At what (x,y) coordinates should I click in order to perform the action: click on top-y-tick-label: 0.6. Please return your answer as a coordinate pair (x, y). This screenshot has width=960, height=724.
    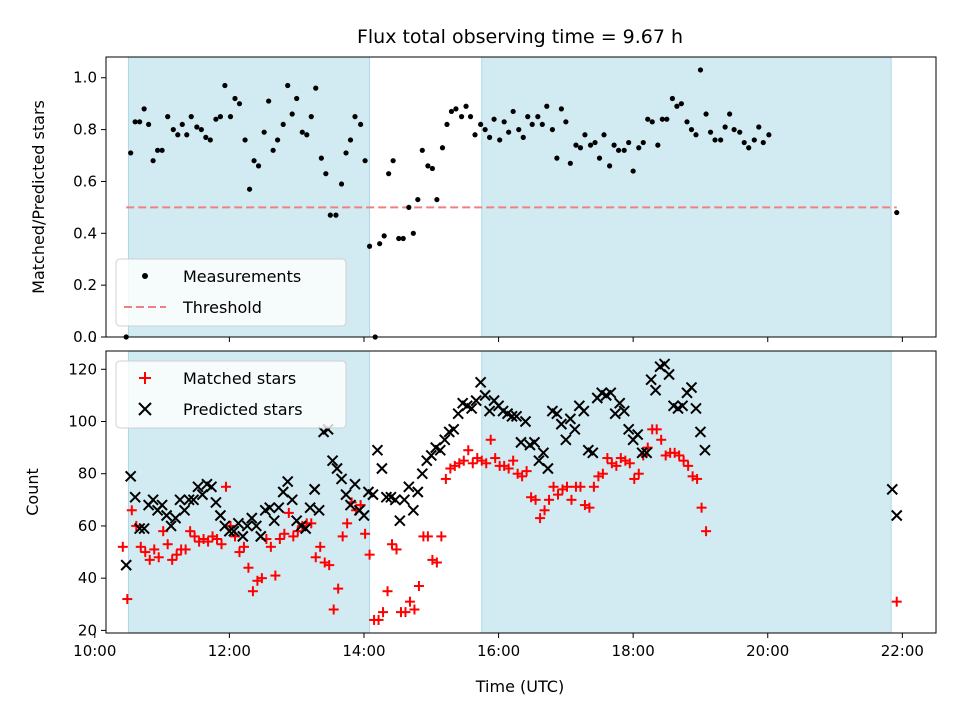
    Looking at the image, I should click on (85, 181).